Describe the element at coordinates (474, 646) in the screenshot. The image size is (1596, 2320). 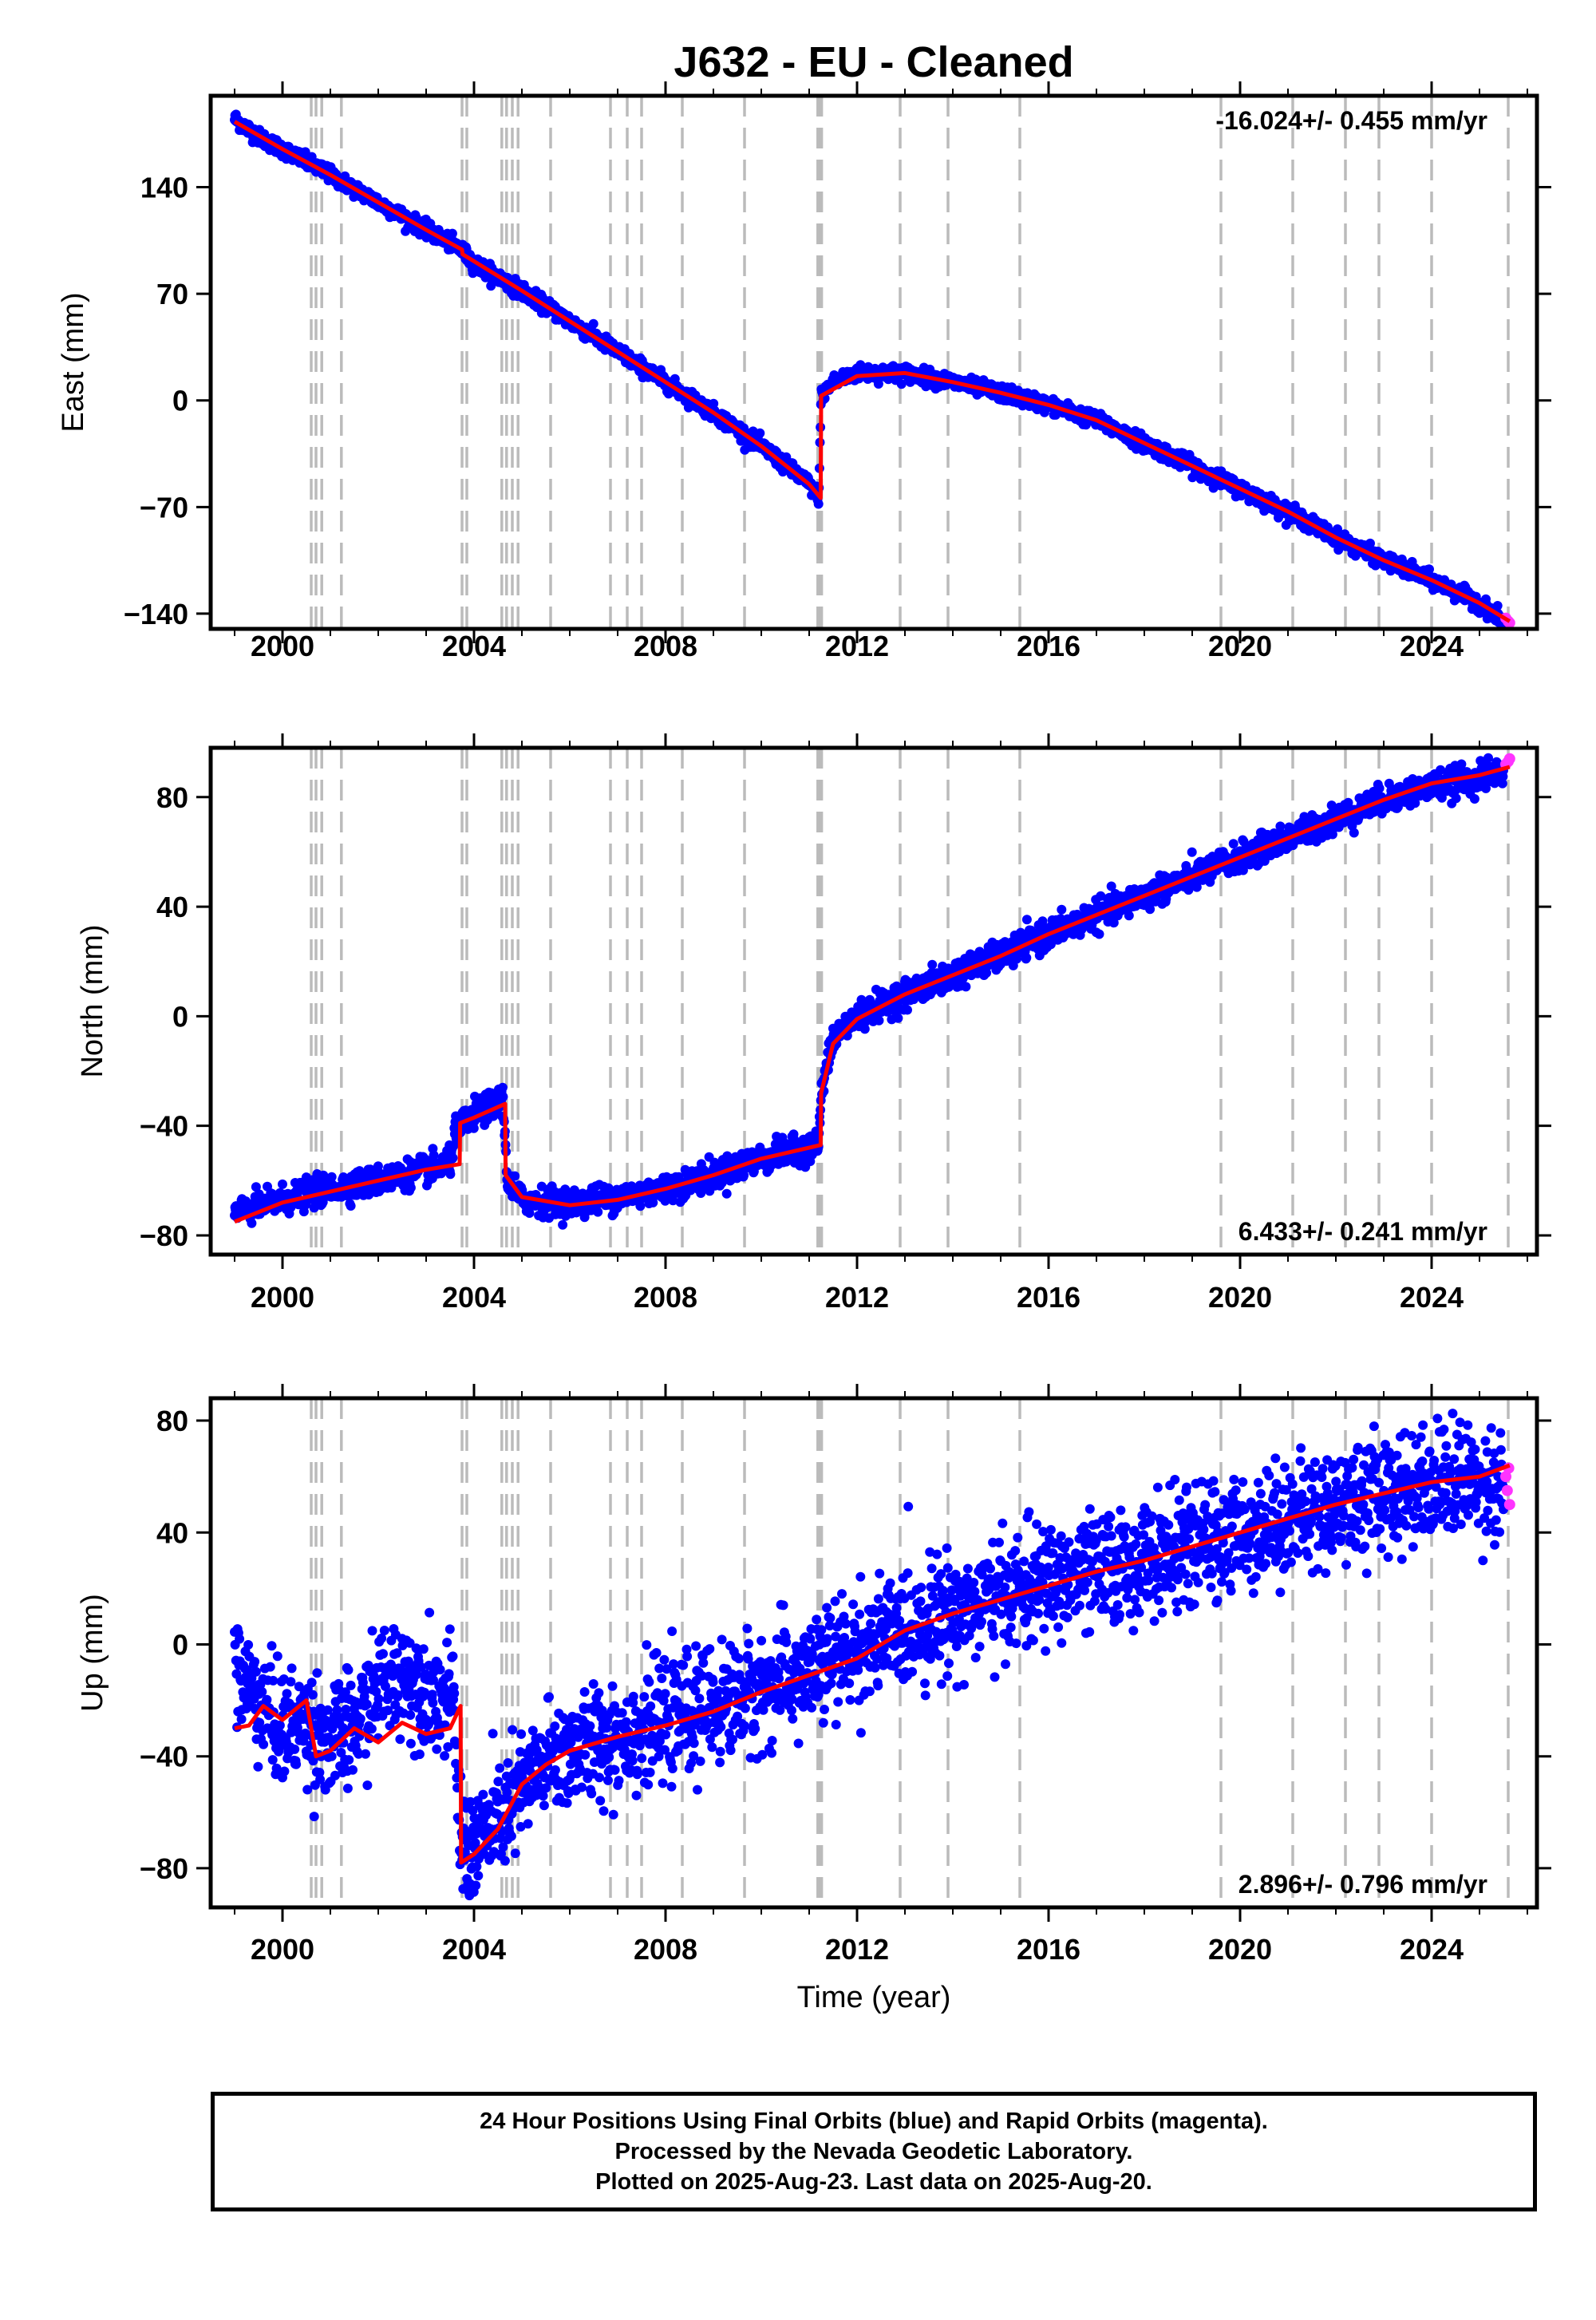
I see `east-xtick-label: 2004` at that location.